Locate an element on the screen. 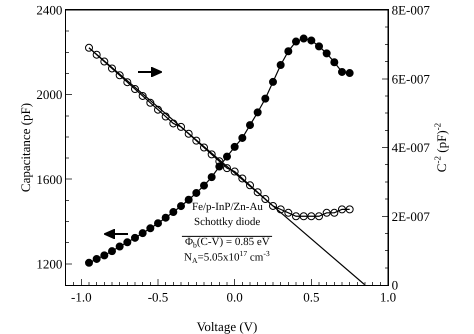 The height and width of the screenshot is (334, 474). y-tick-label: 2400 is located at coordinates (49, 10).